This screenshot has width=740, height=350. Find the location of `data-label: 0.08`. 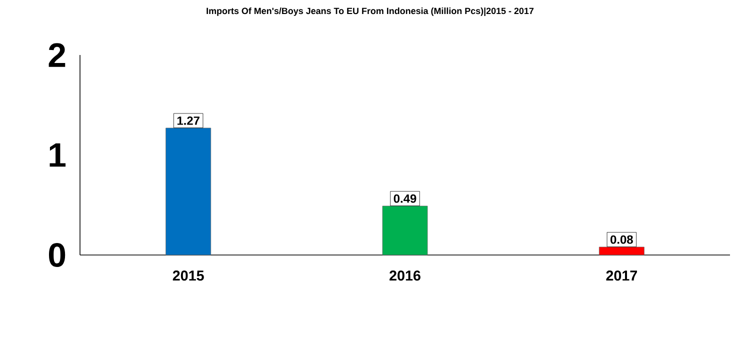

data-label: 0.08 is located at coordinates (621, 239).